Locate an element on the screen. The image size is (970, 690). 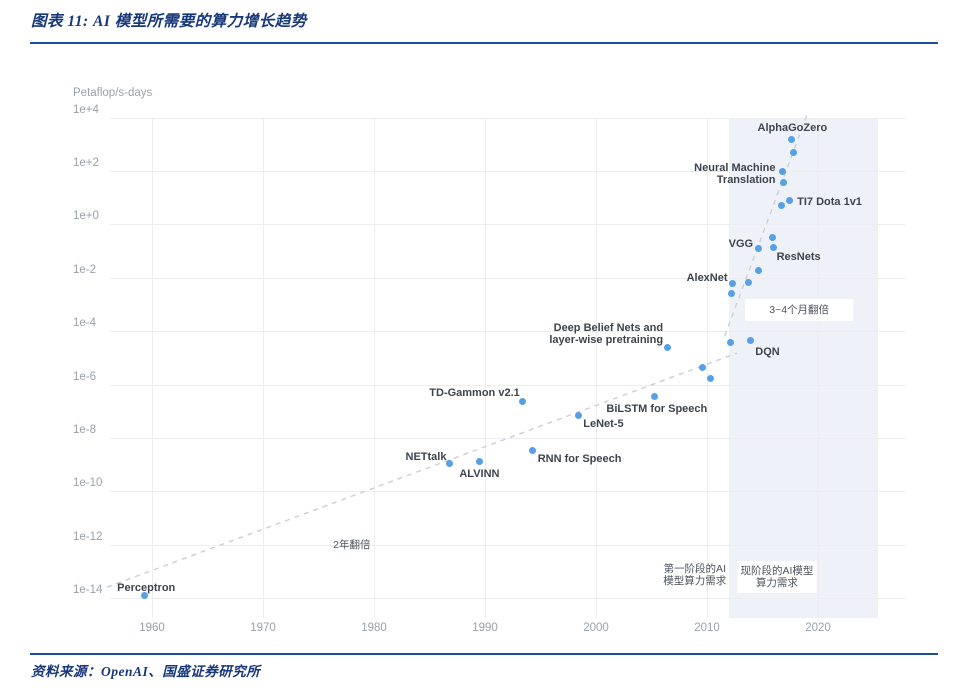
data-point-alphagozero is located at coordinates (791, 140).